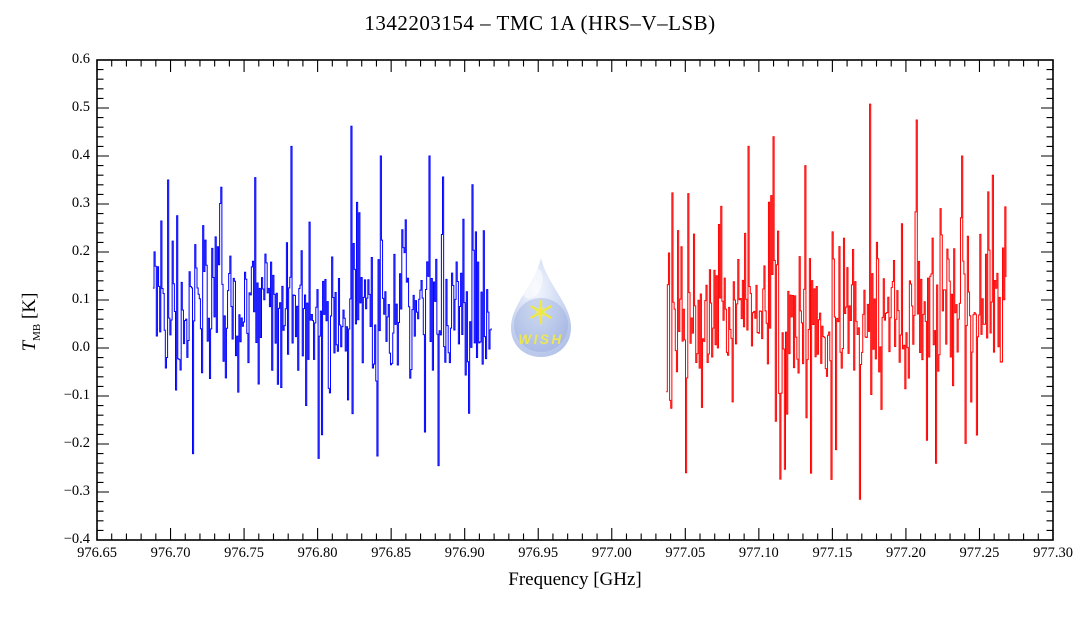  What do you see at coordinates (97, 553) in the screenshot?
I see `x-tick-label: 976.65` at bounding box center [97, 553].